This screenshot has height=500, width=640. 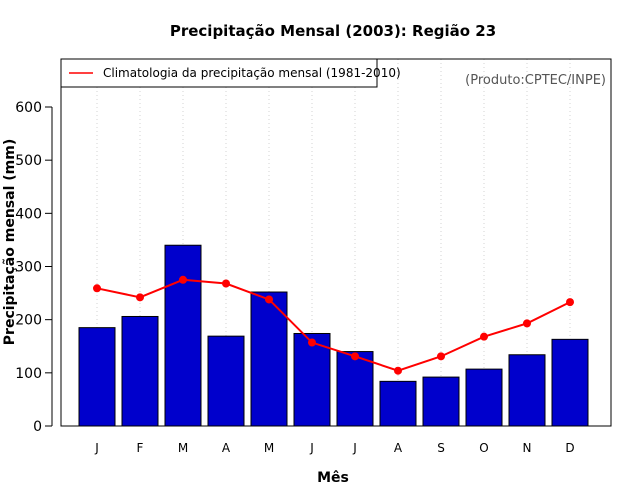 What do you see at coordinates (28, 321) in the screenshot?
I see `y-tick-label: 200` at bounding box center [28, 321].